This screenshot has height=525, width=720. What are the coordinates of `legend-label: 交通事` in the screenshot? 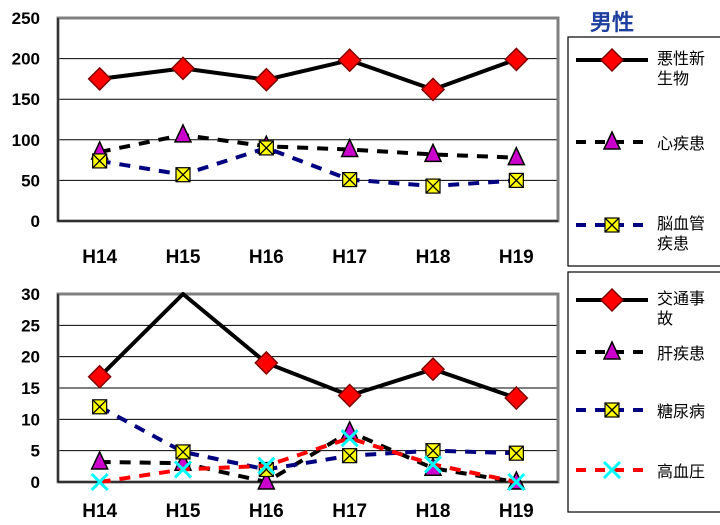 It's located at (681, 298).